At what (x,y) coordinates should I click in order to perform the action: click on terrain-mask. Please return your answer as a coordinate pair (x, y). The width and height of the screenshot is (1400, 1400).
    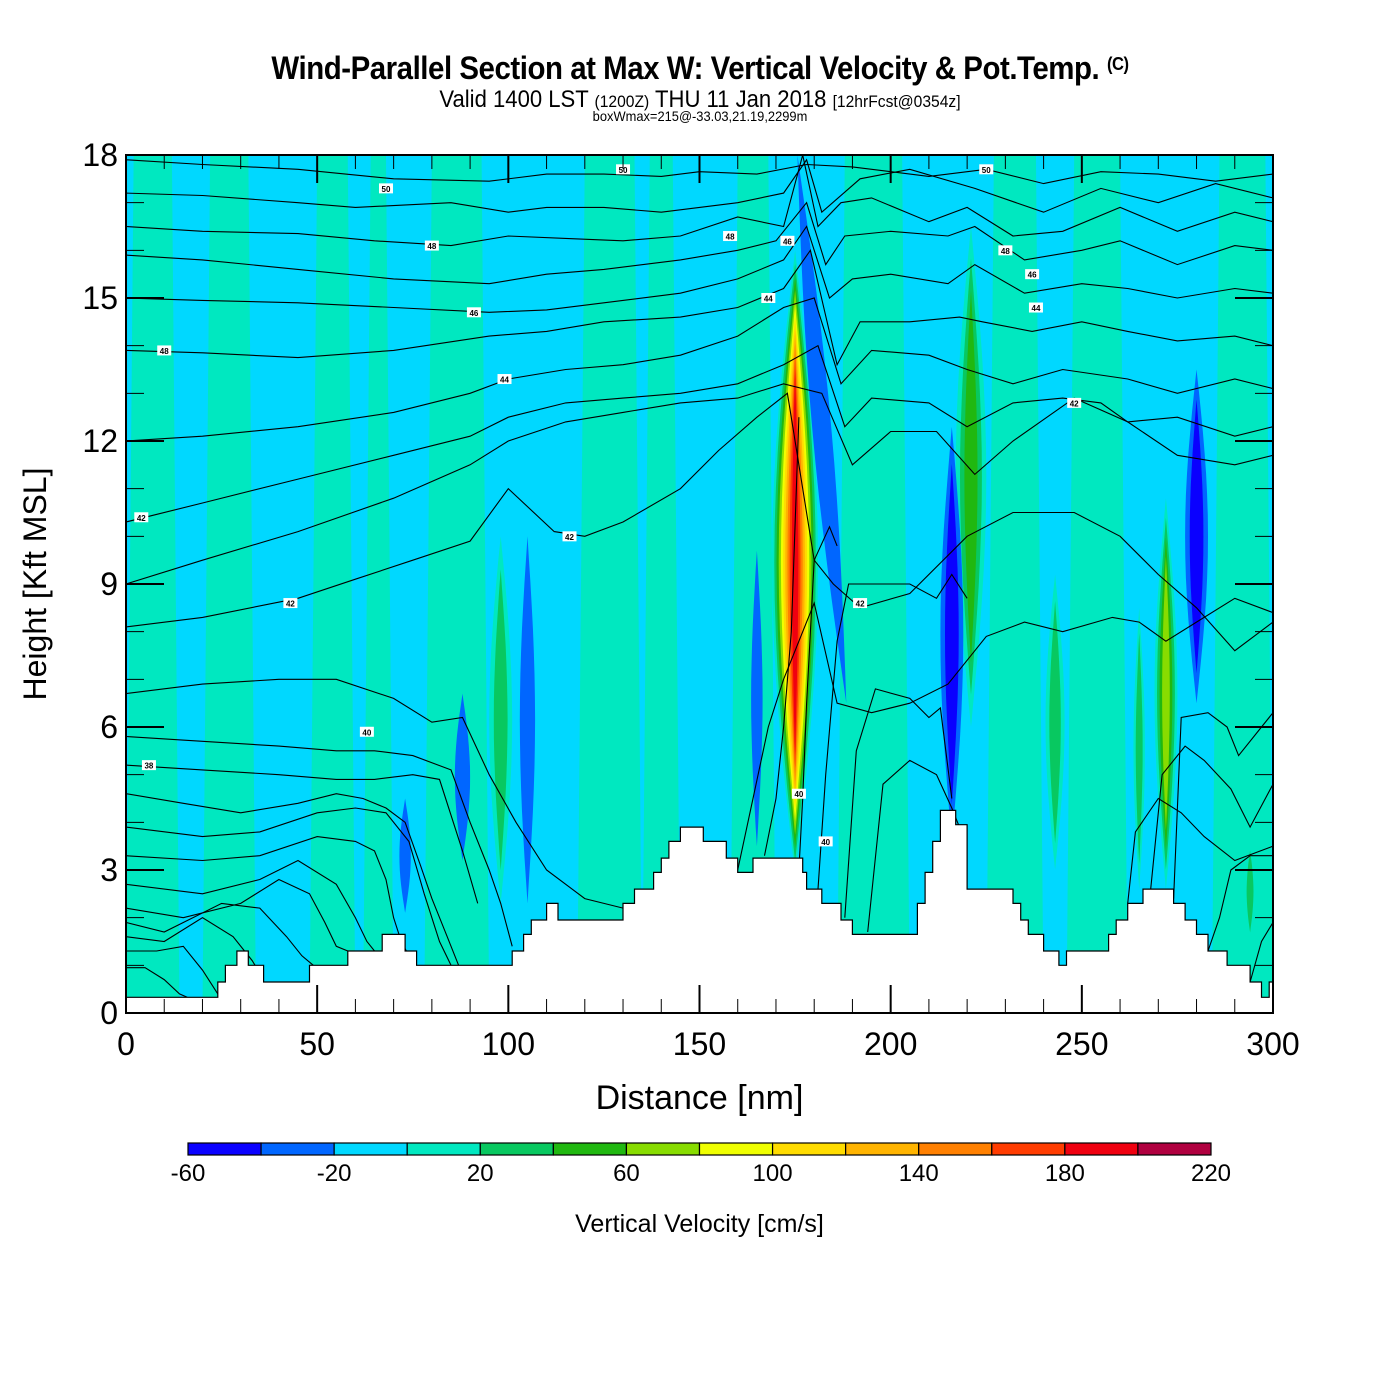
    Looking at the image, I should click on (699, 911).